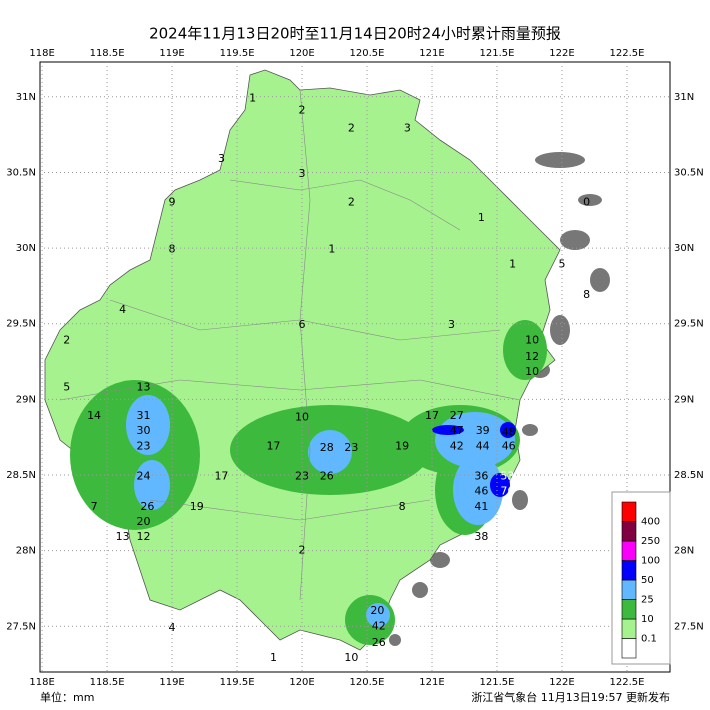 The width and height of the screenshot is (710, 710). Describe the element at coordinates (627, 53) in the screenshot. I see `lon-label-top: 122.5E` at that location.